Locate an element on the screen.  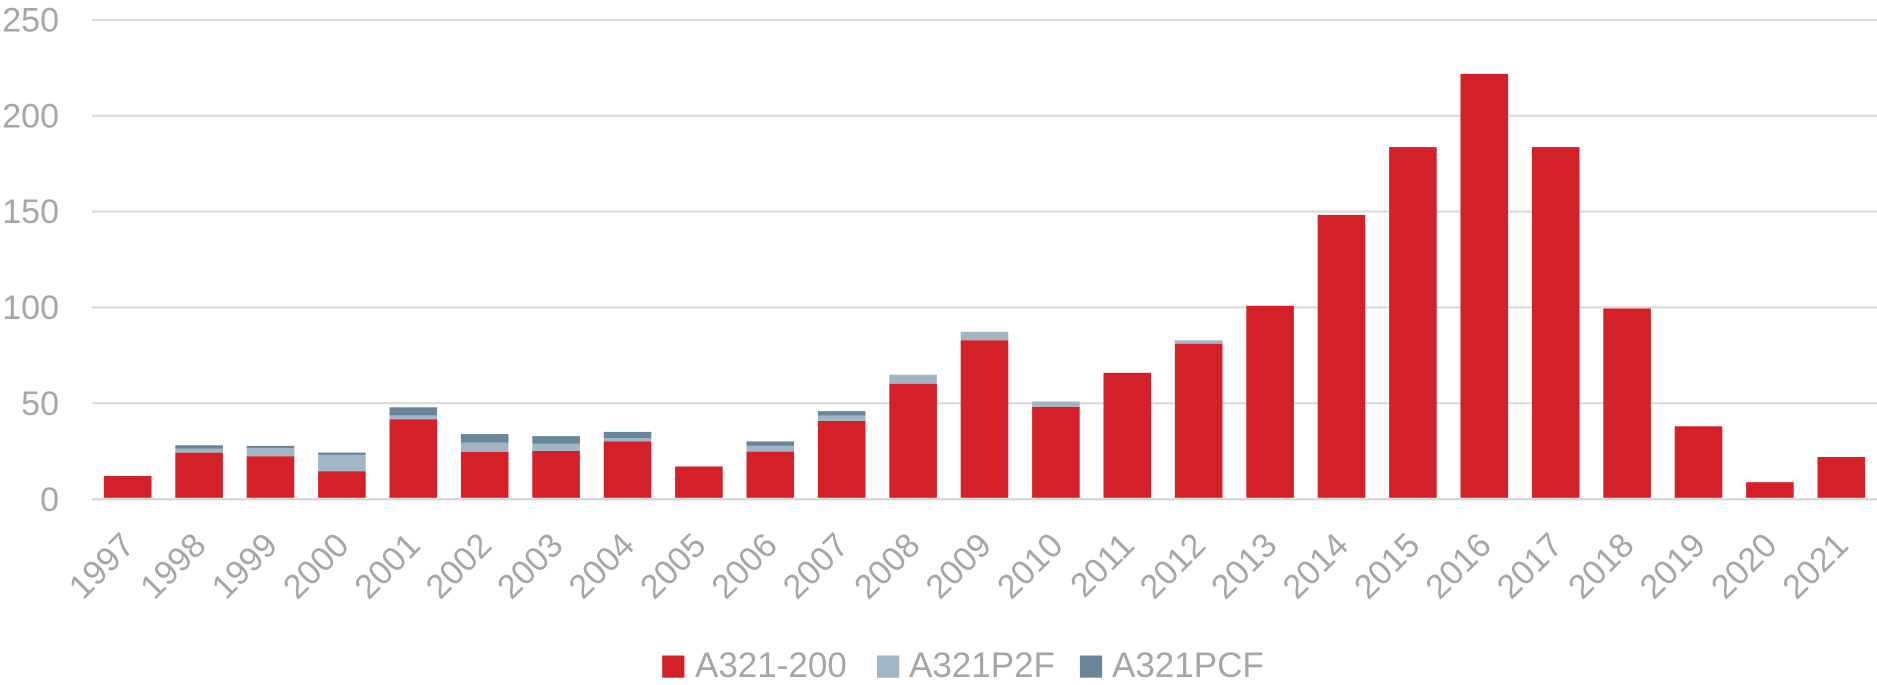
svg-text: 100 is located at coordinates (30, 308).